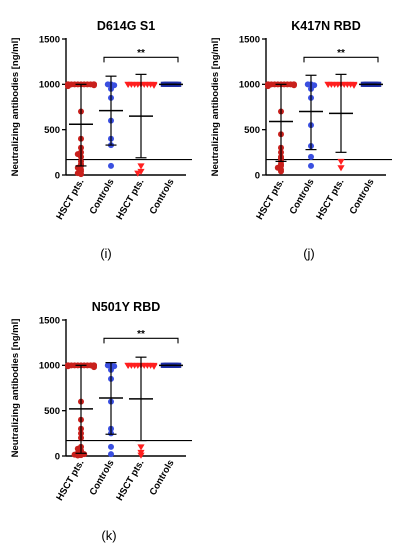  I want to click on panel-label: (j), so click(309, 253).